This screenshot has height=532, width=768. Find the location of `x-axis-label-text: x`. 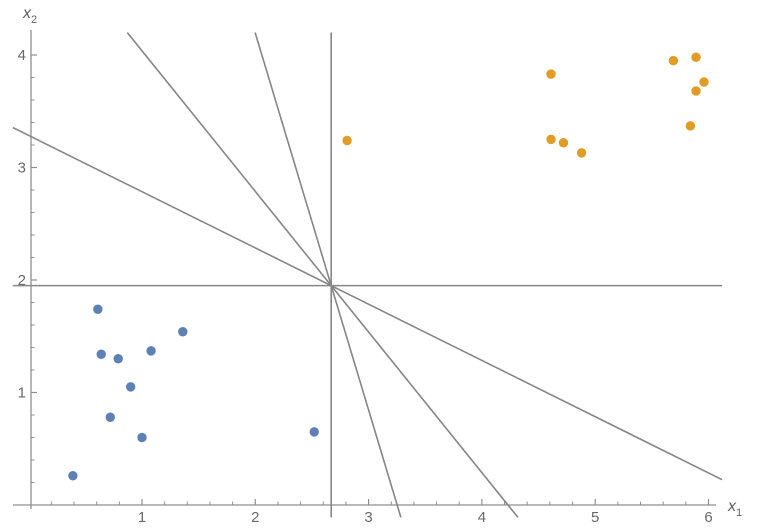

x-axis-label-text: x is located at coordinates (732, 506).